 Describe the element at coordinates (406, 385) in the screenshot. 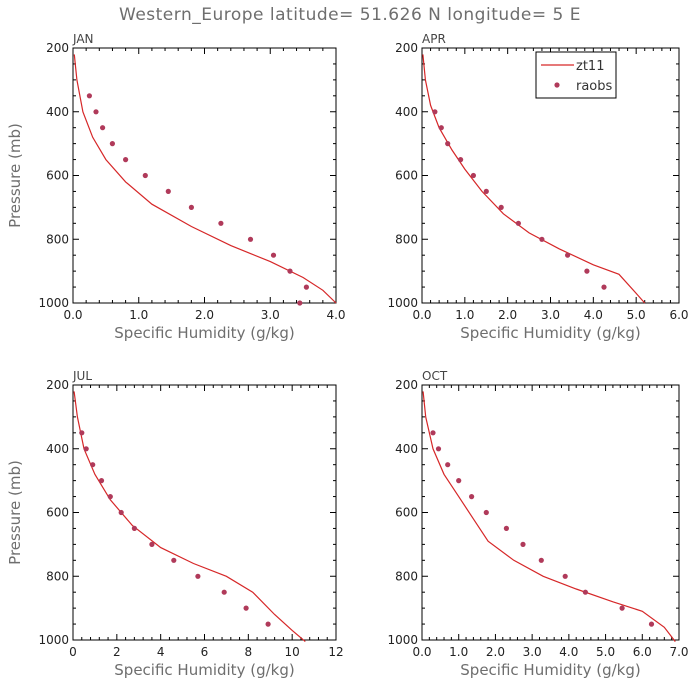

I see `oct-ytick-label: 200` at that location.